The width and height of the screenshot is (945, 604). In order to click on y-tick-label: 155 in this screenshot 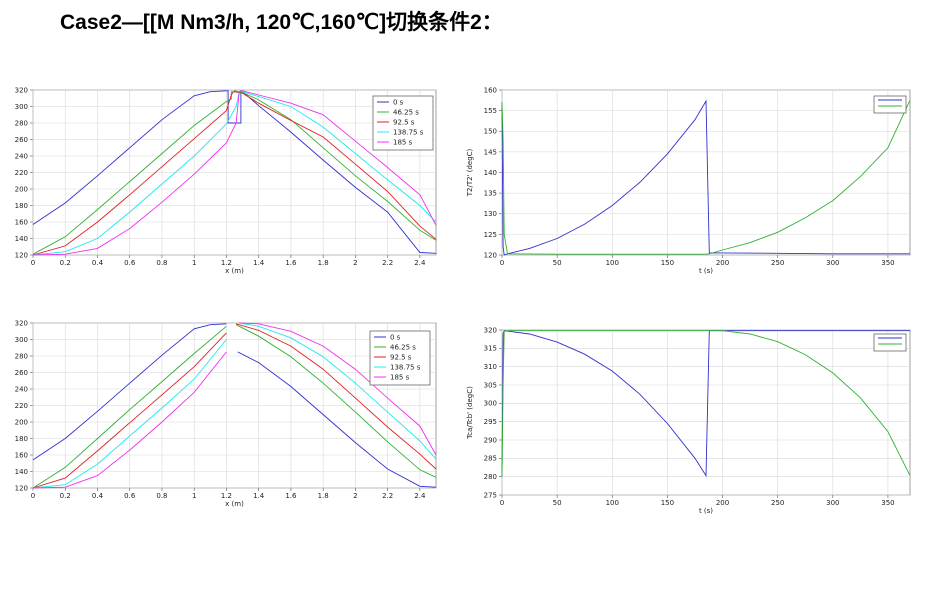, I will do `click(490, 111)`.